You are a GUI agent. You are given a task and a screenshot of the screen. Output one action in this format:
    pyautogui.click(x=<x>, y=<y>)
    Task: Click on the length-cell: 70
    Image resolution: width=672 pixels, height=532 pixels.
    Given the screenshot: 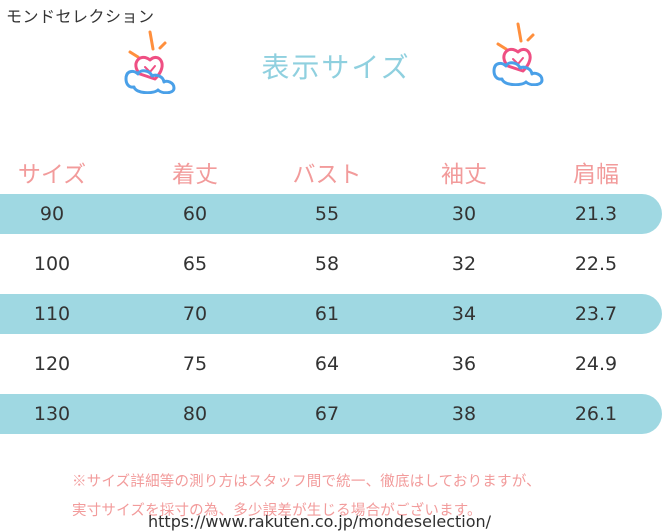 What is the action you would take?
    pyautogui.click(x=195, y=314)
    